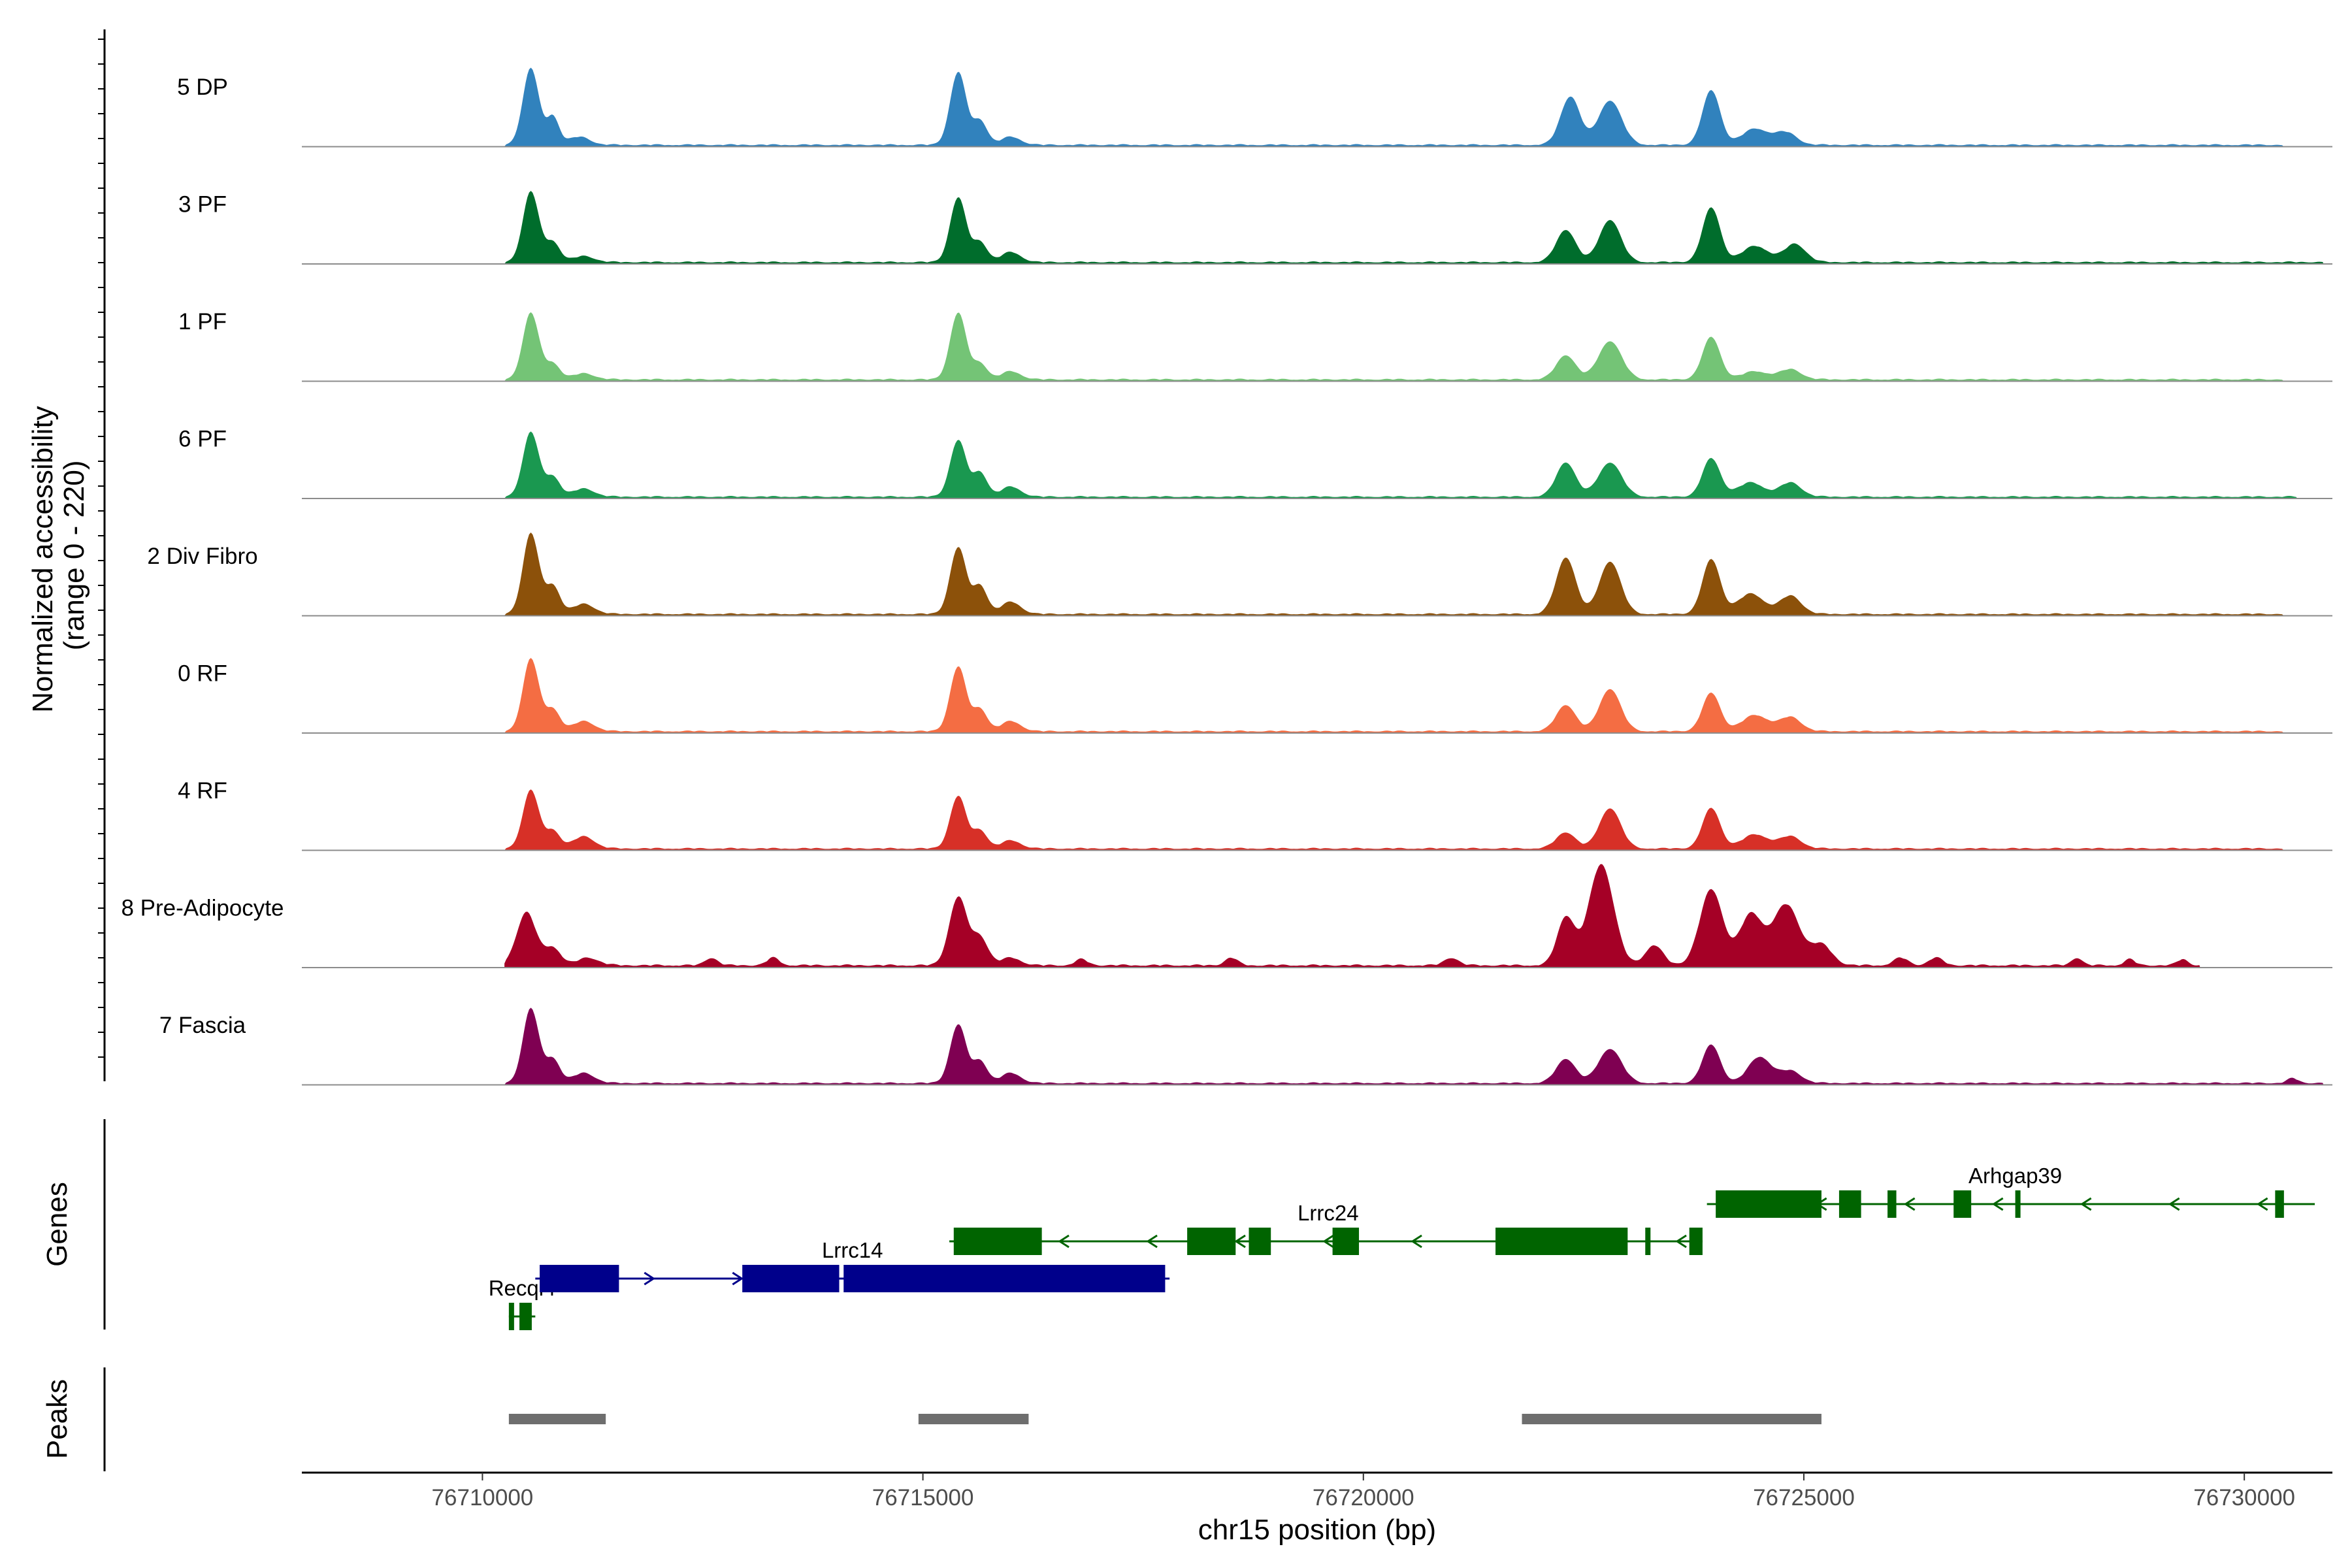 The width and height of the screenshot is (2352, 1568). Describe the element at coordinates (1328, 1213) in the screenshot. I see `gene-label: Lrrc24` at that location.